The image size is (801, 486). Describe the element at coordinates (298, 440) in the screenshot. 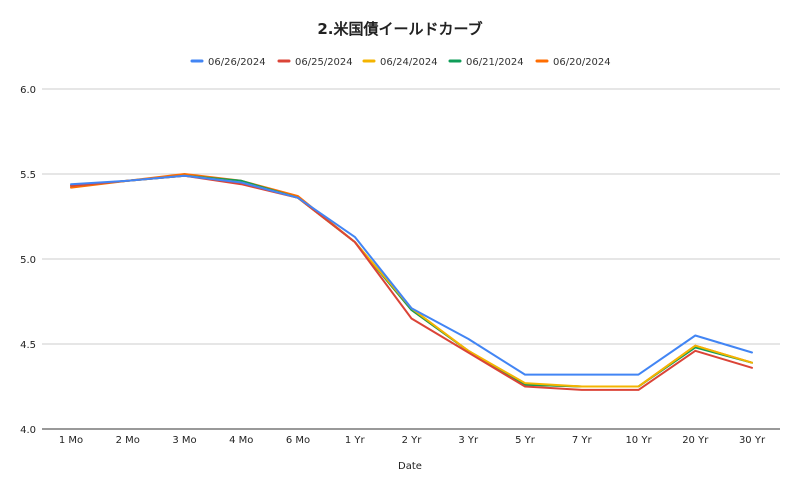

I see `x-tick-label: 6 Mo` at that location.